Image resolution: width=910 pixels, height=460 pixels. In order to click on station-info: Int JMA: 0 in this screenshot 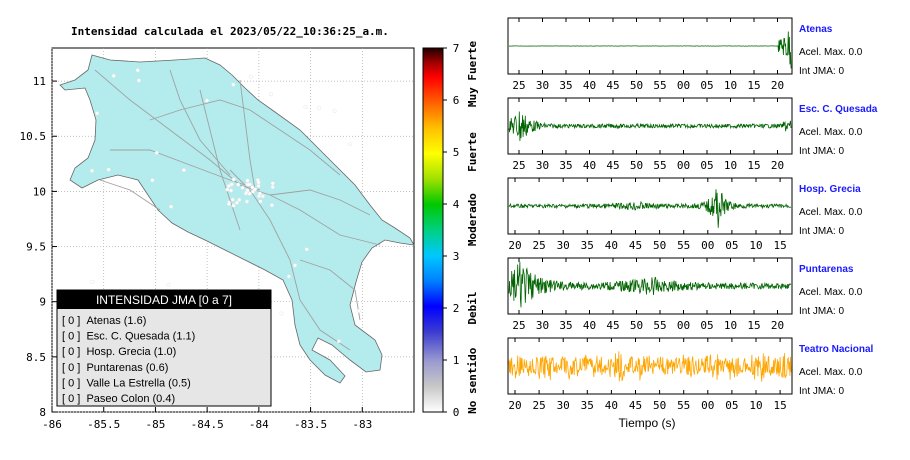, I will do `click(821, 71)`.